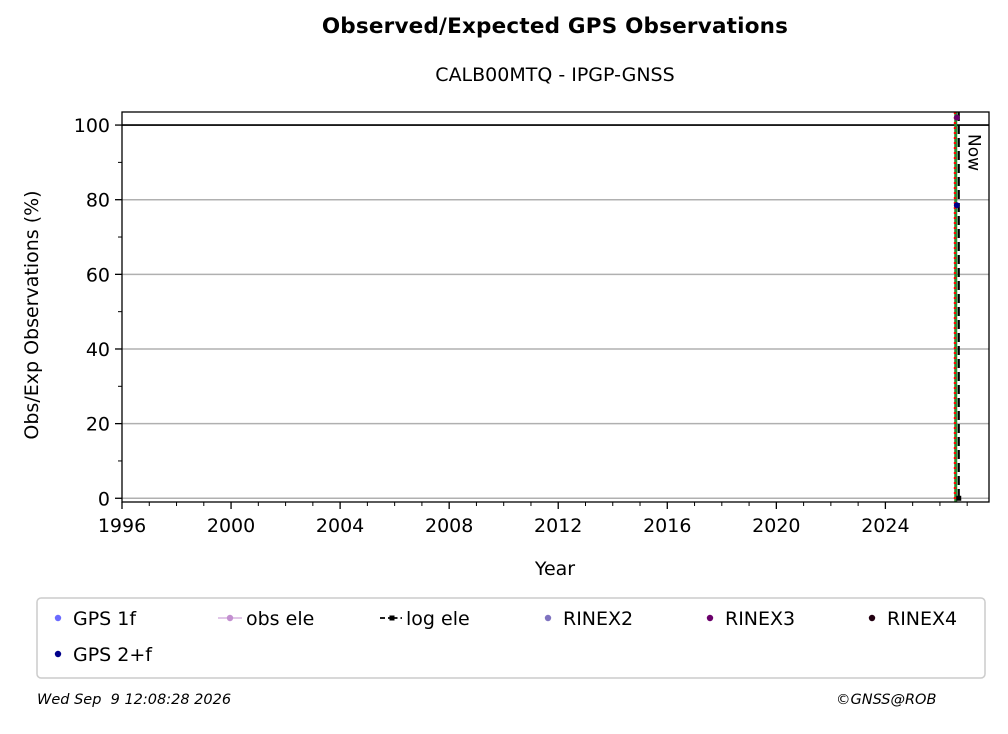  I want to click on legend-item: RINEX4, so click(912, 619).